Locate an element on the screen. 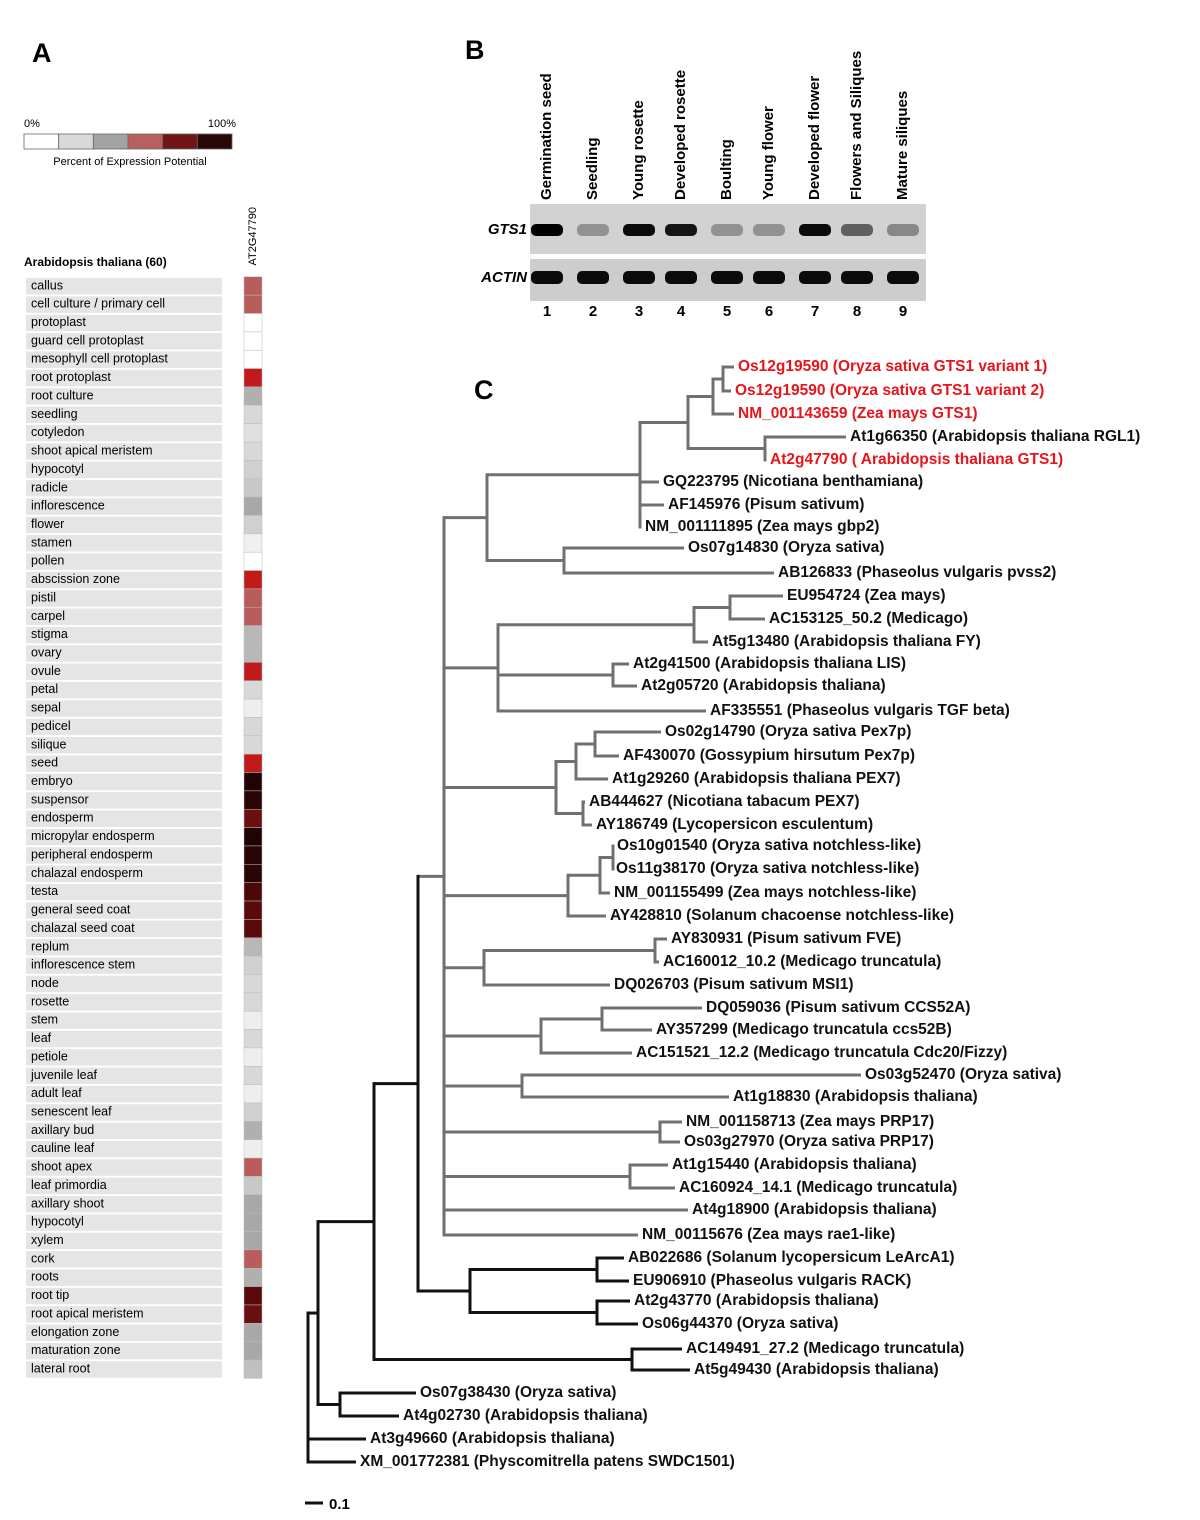  leaf-label: At4g02730 (Arabidopsis thaliana) is located at coordinates (525, 1415).